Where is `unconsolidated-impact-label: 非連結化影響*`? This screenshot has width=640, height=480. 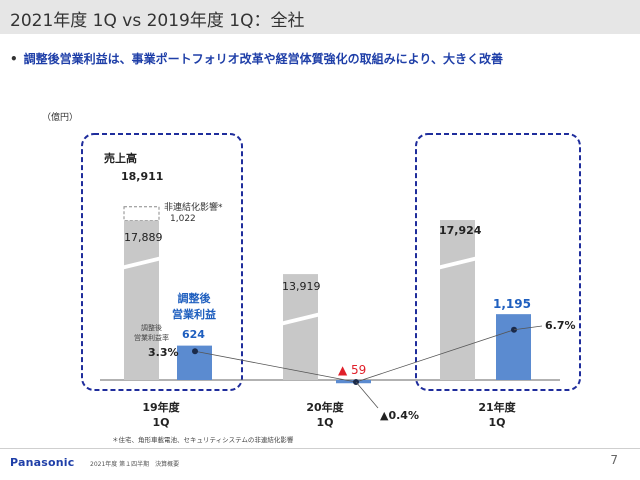 unconsolidated-impact-label: 非連結化影響* is located at coordinates (193, 207).